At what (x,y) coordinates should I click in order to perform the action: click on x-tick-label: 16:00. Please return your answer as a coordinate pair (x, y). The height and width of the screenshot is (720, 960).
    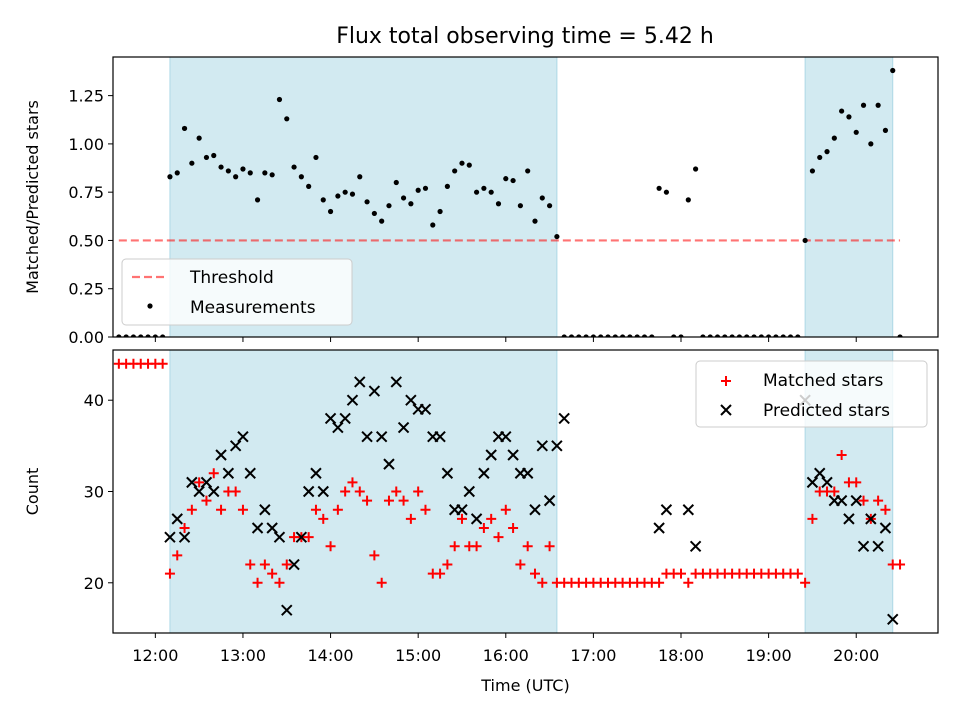
    Looking at the image, I should click on (506, 655).